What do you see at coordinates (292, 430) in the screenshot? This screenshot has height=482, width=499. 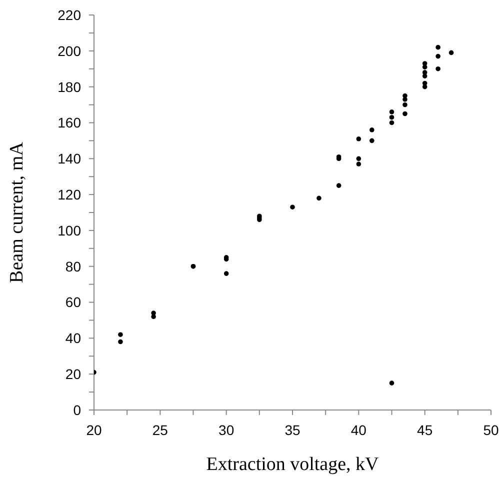 I see `x-tick-label: 35` at bounding box center [292, 430].